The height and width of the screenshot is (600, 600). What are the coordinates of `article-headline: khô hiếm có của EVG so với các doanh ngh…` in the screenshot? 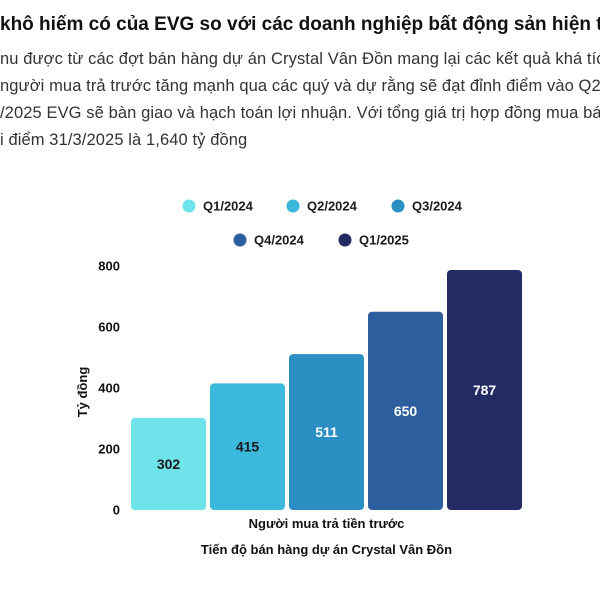 It's located at (300, 24).